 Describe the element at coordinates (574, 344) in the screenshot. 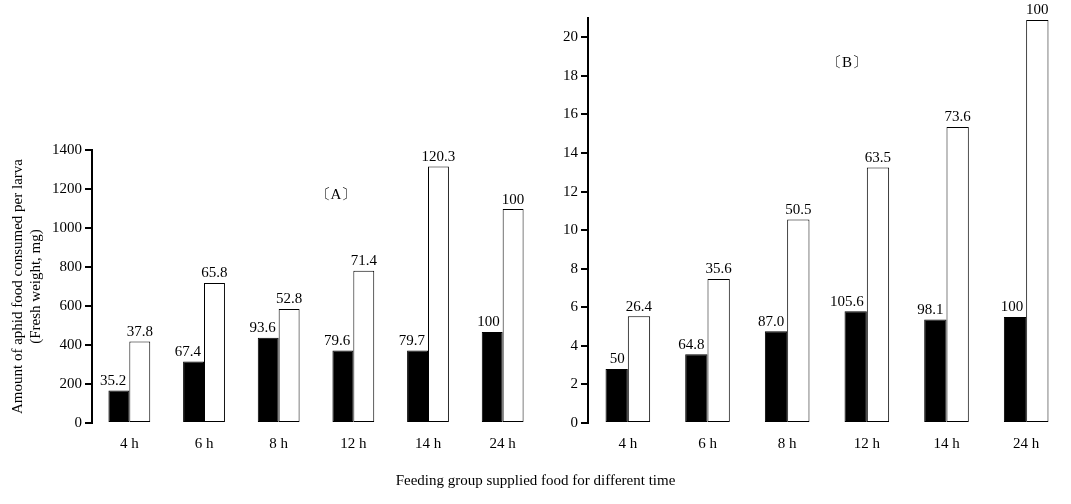

I see `y-tick-label: 4` at that location.